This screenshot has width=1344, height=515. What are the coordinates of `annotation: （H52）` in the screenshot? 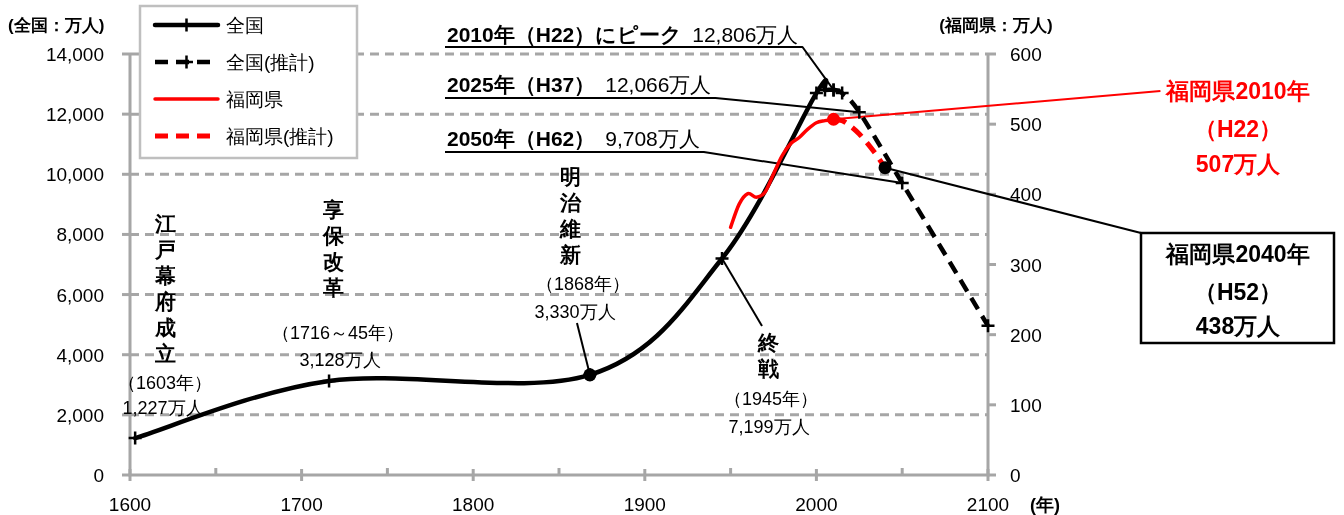 It's located at (1238, 292).